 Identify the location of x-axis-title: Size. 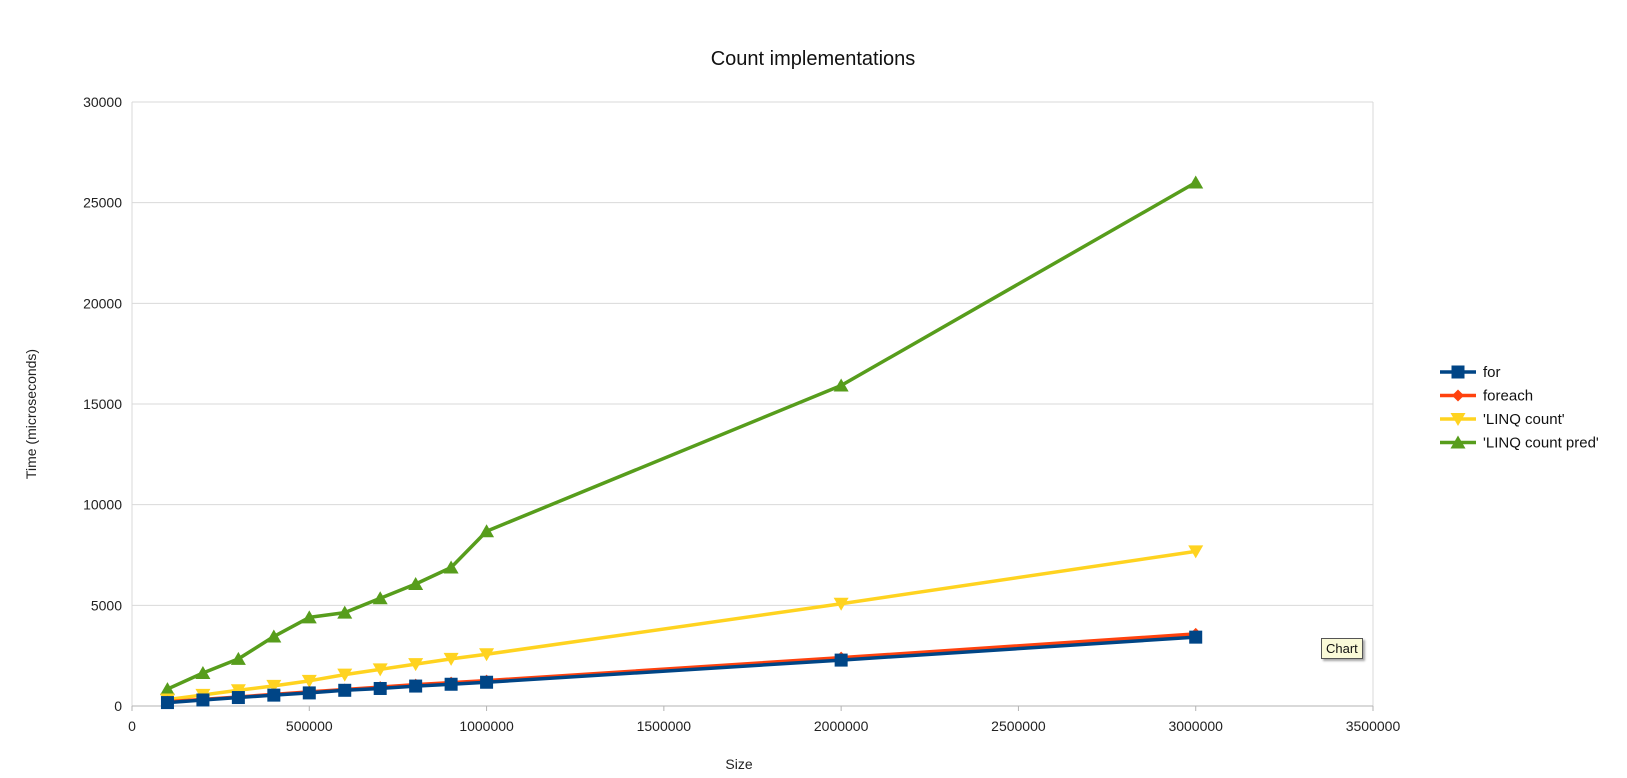
(738, 764).